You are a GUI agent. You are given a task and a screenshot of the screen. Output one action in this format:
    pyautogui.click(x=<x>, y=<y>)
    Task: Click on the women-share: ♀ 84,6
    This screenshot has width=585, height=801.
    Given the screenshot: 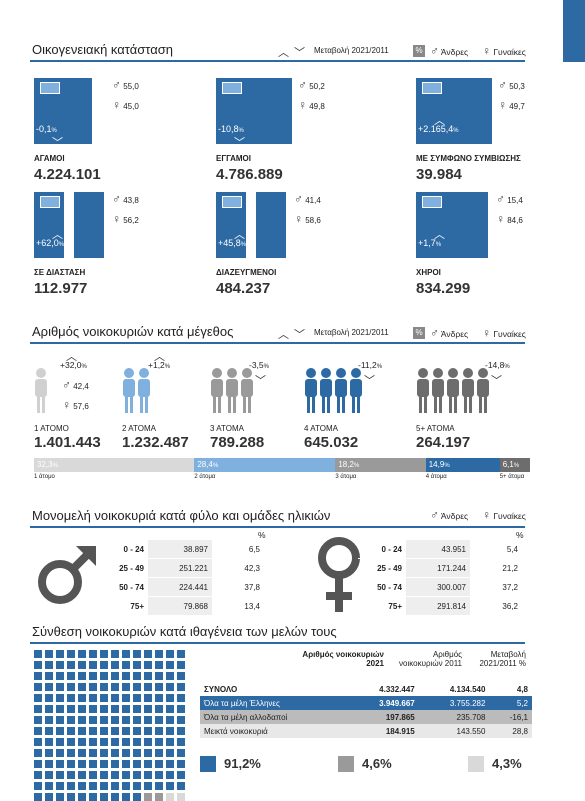 What is the action you would take?
    pyautogui.click(x=509, y=219)
    